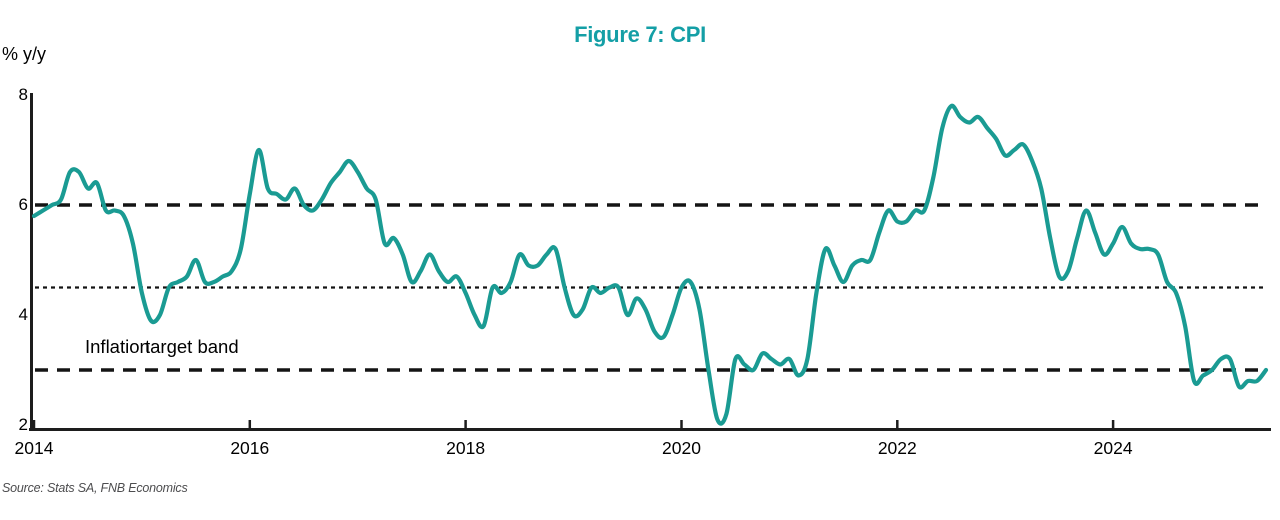  What do you see at coordinates (466, 448) in the screenshot?
I see `x-tick-label-2018: 2018` at bounding box center [466, 448].